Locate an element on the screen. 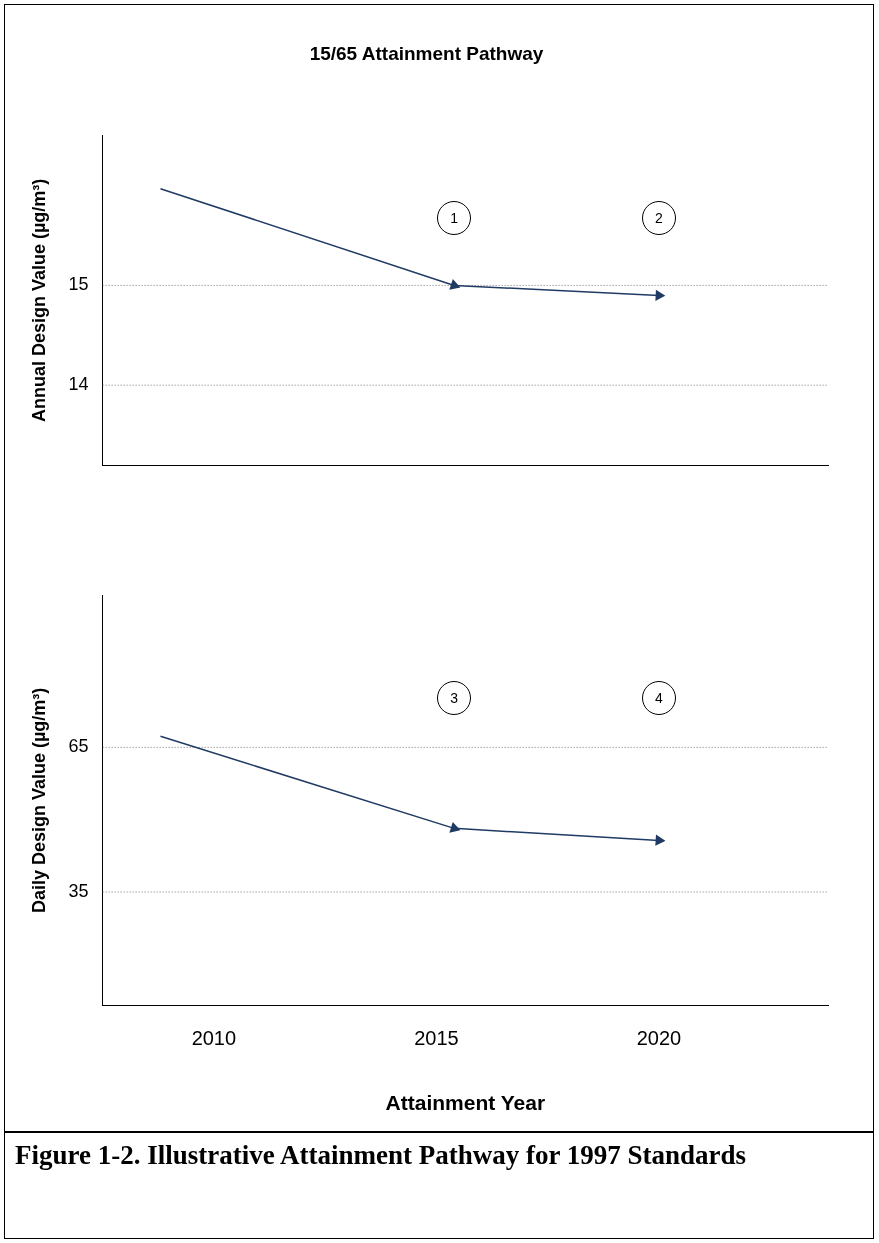 The image size is (879, 1243). x-tick-label: 2015 is located at coordinates (436, 1038).